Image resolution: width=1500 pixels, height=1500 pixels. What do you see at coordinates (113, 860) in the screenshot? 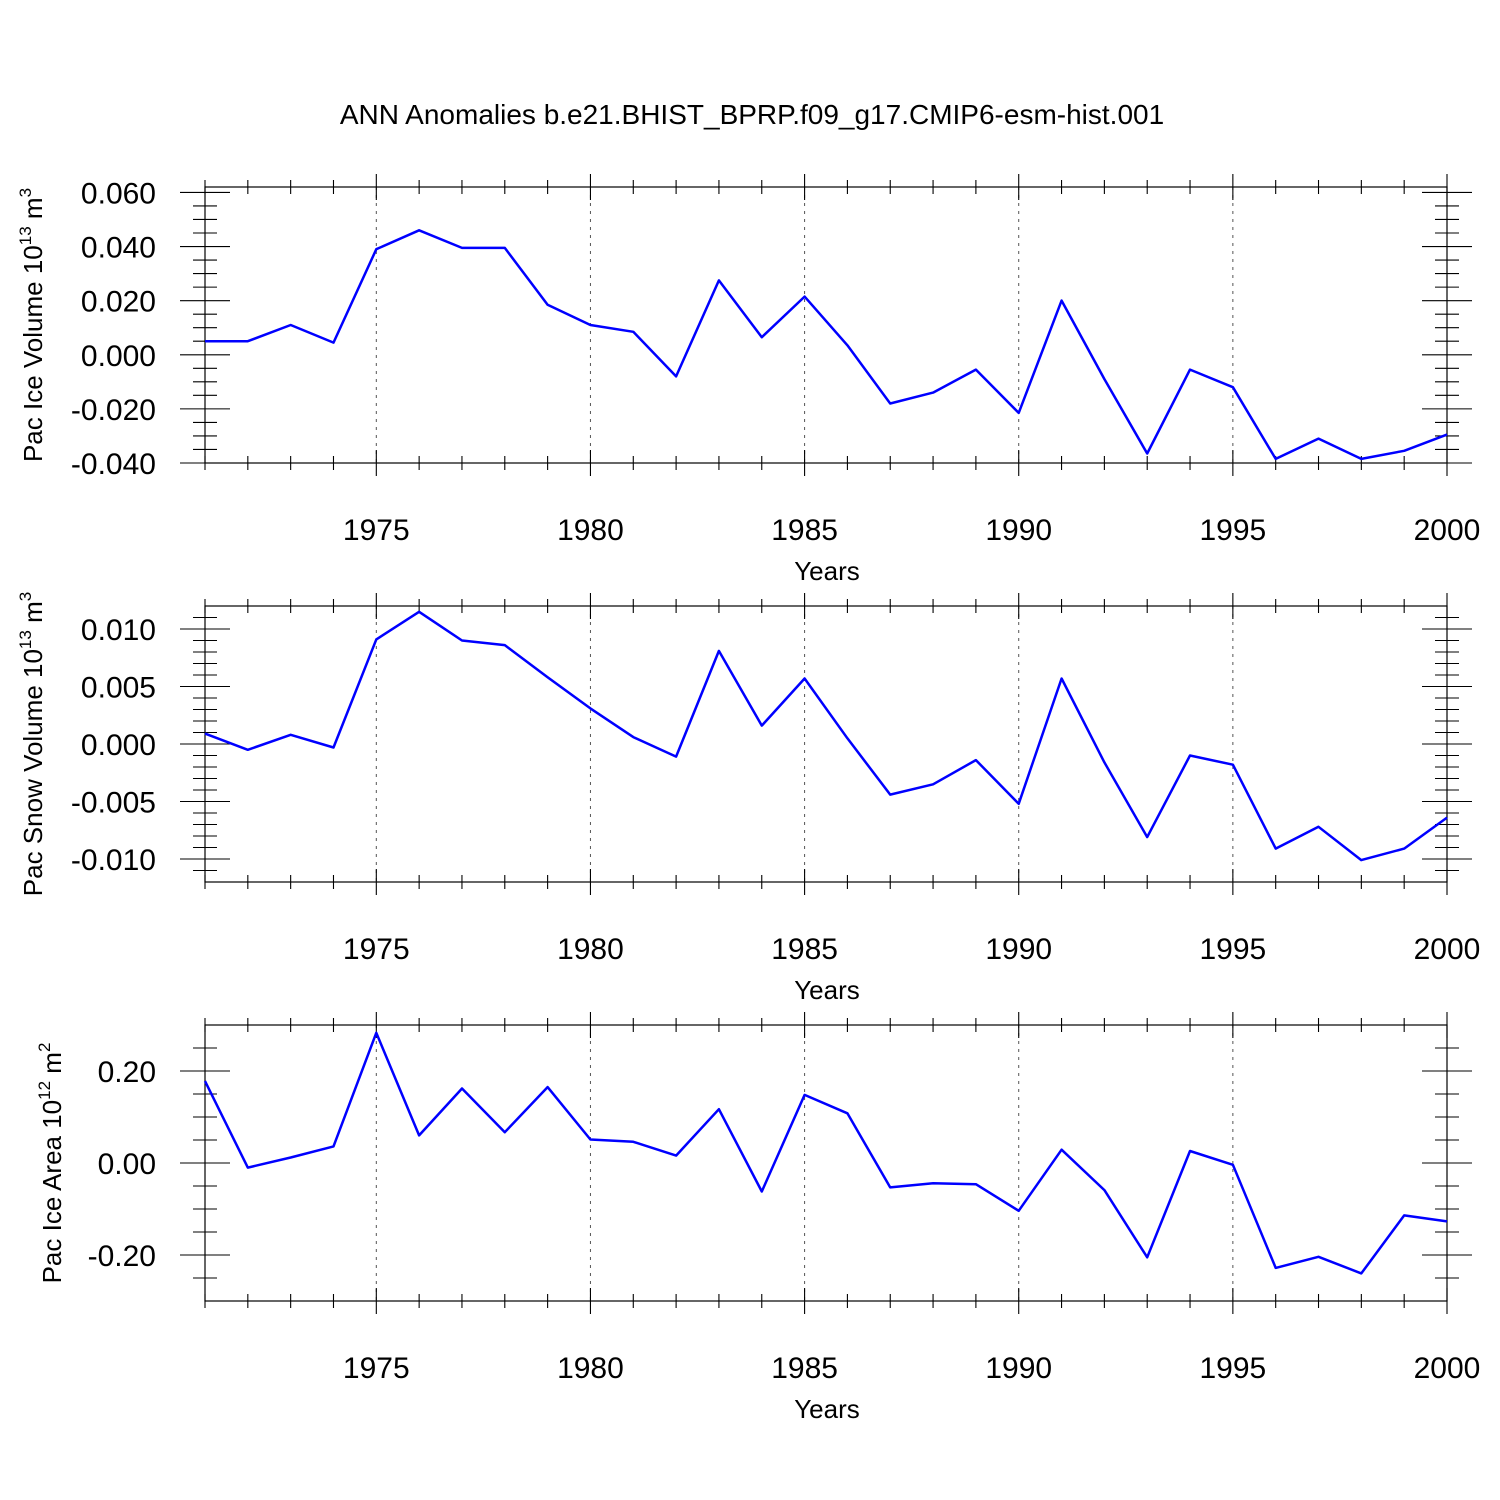
I see `y-tick-label: -0.010` at bounding box center [113, 860].